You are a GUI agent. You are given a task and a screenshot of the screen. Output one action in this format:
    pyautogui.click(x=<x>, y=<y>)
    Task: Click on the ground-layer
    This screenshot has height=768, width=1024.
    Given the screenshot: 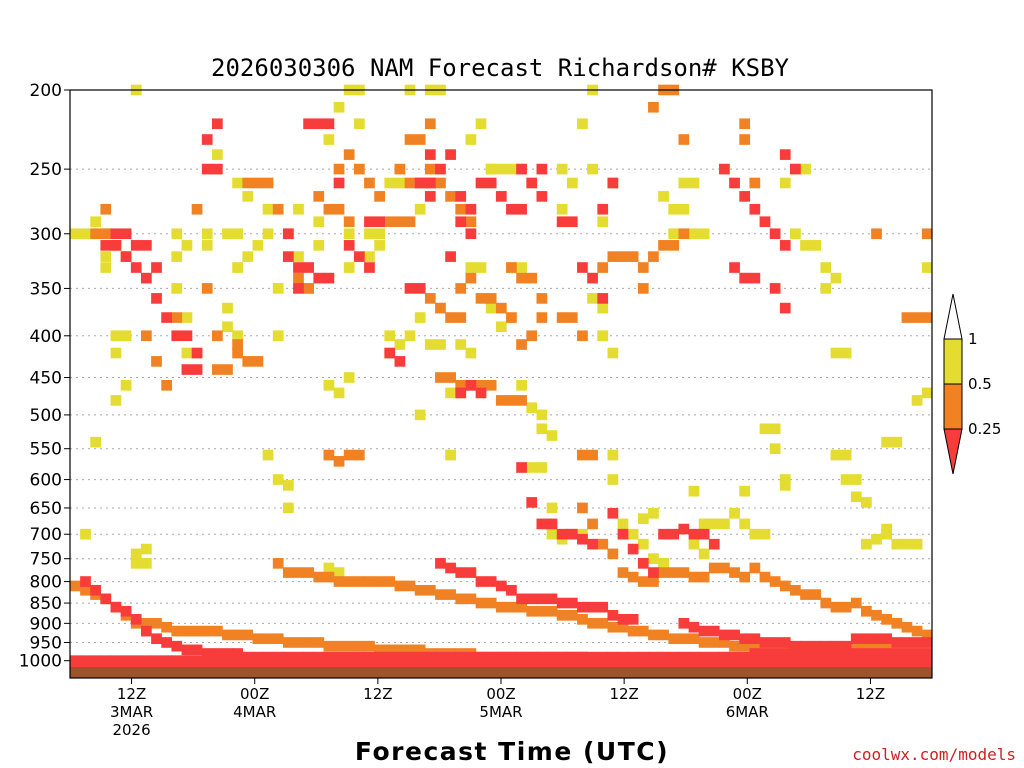 What is the action you would take?
    pyautogui.click(x=501, y=672)
    